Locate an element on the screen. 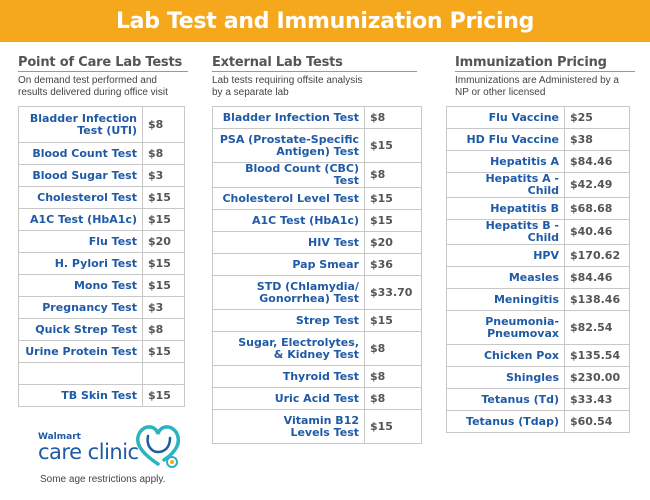 Image resolution: width=650 pixels, height=500 pixels. table-row: Flu Vaccine $25 is located at coordinates (538, 117).